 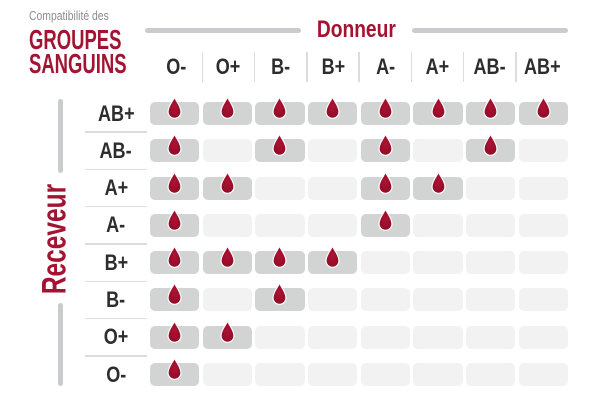 I want to click on donor-header-label: AB-, so click(x=489, y=66).